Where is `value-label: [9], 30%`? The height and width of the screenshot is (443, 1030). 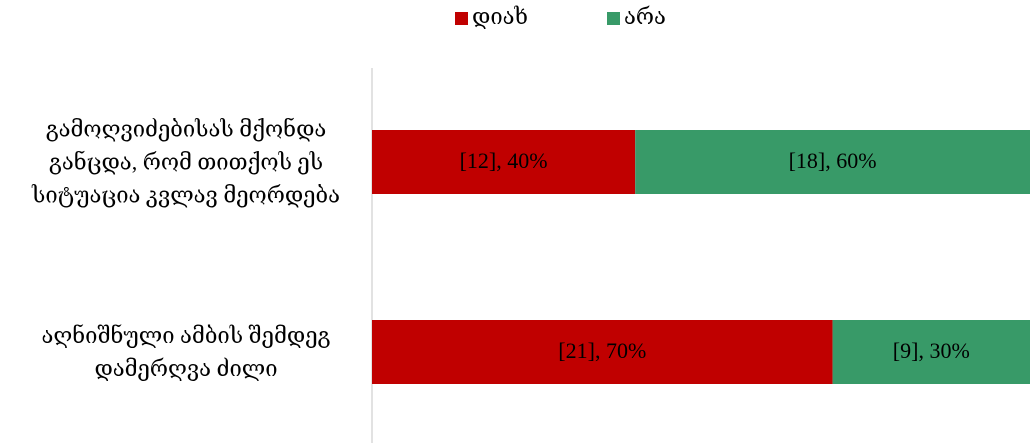 value-label: [9], 30% is located at coordinates (931, 350).